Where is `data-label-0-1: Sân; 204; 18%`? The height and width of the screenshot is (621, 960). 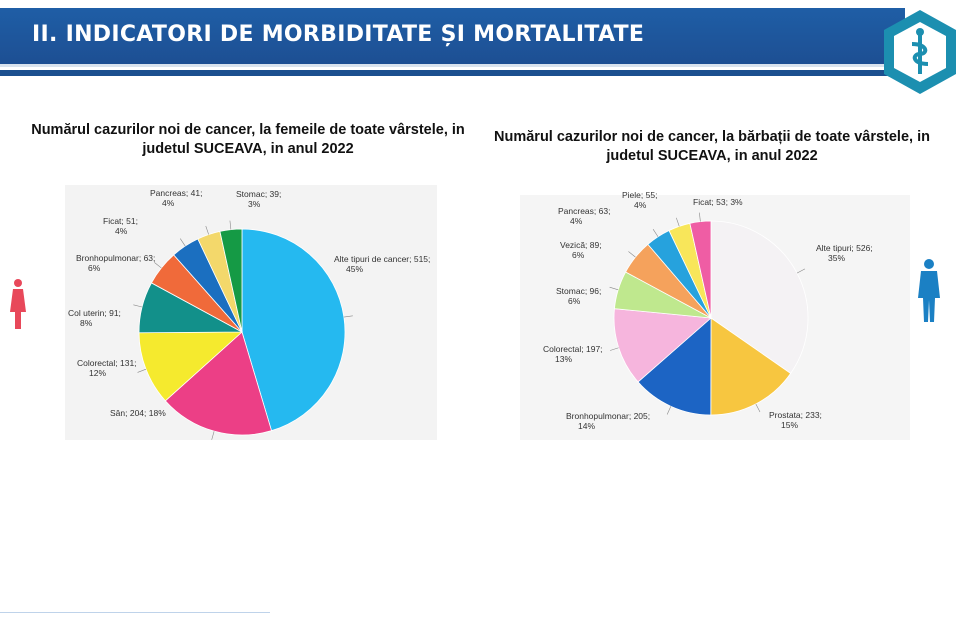
data-label-0-1: Sân; 204; 18% is located at coordinates (138, 413).